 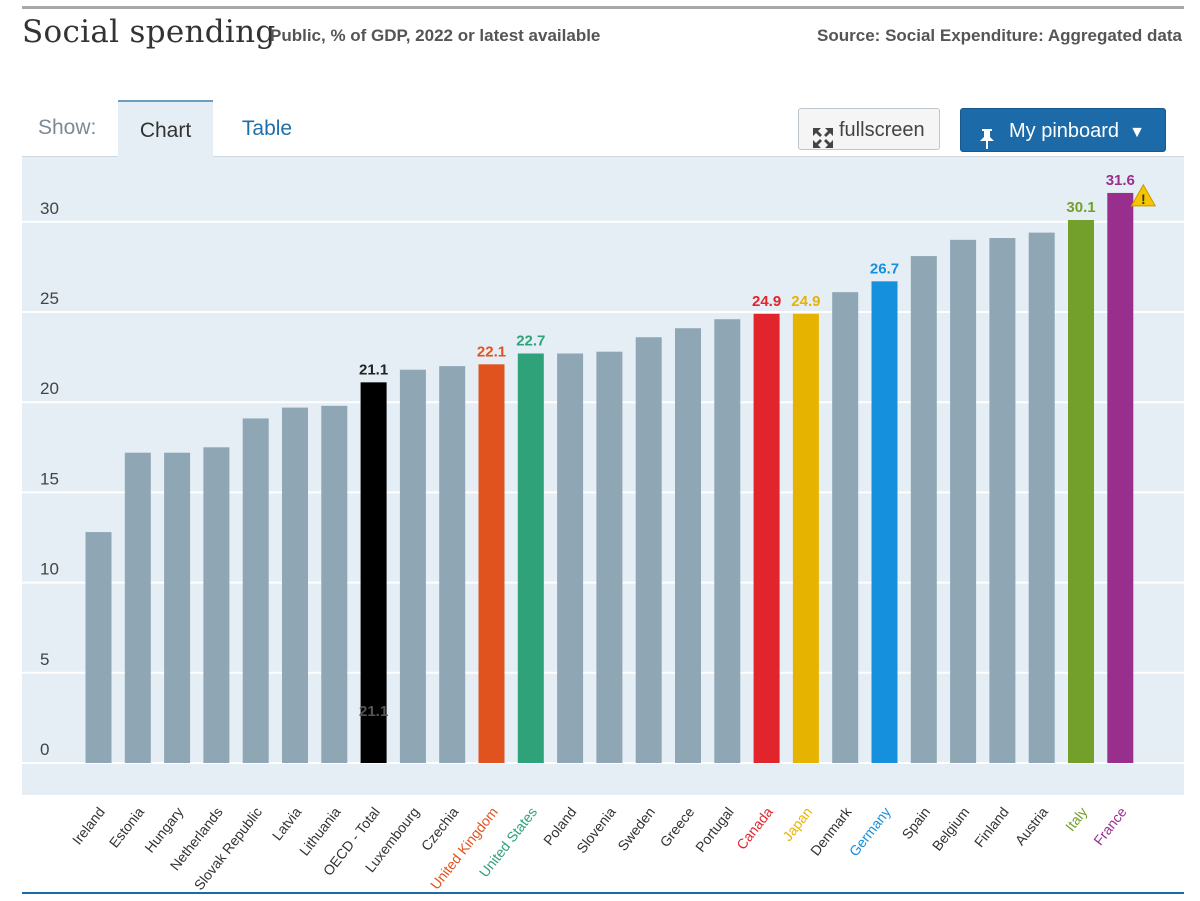 I want to click on warning-icon, so click(x=1143, y=195).